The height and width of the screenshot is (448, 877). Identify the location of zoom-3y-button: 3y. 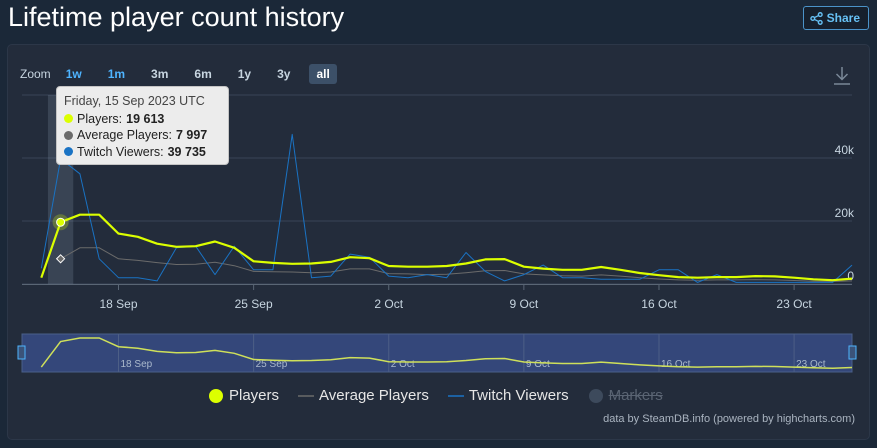
(284, 74).